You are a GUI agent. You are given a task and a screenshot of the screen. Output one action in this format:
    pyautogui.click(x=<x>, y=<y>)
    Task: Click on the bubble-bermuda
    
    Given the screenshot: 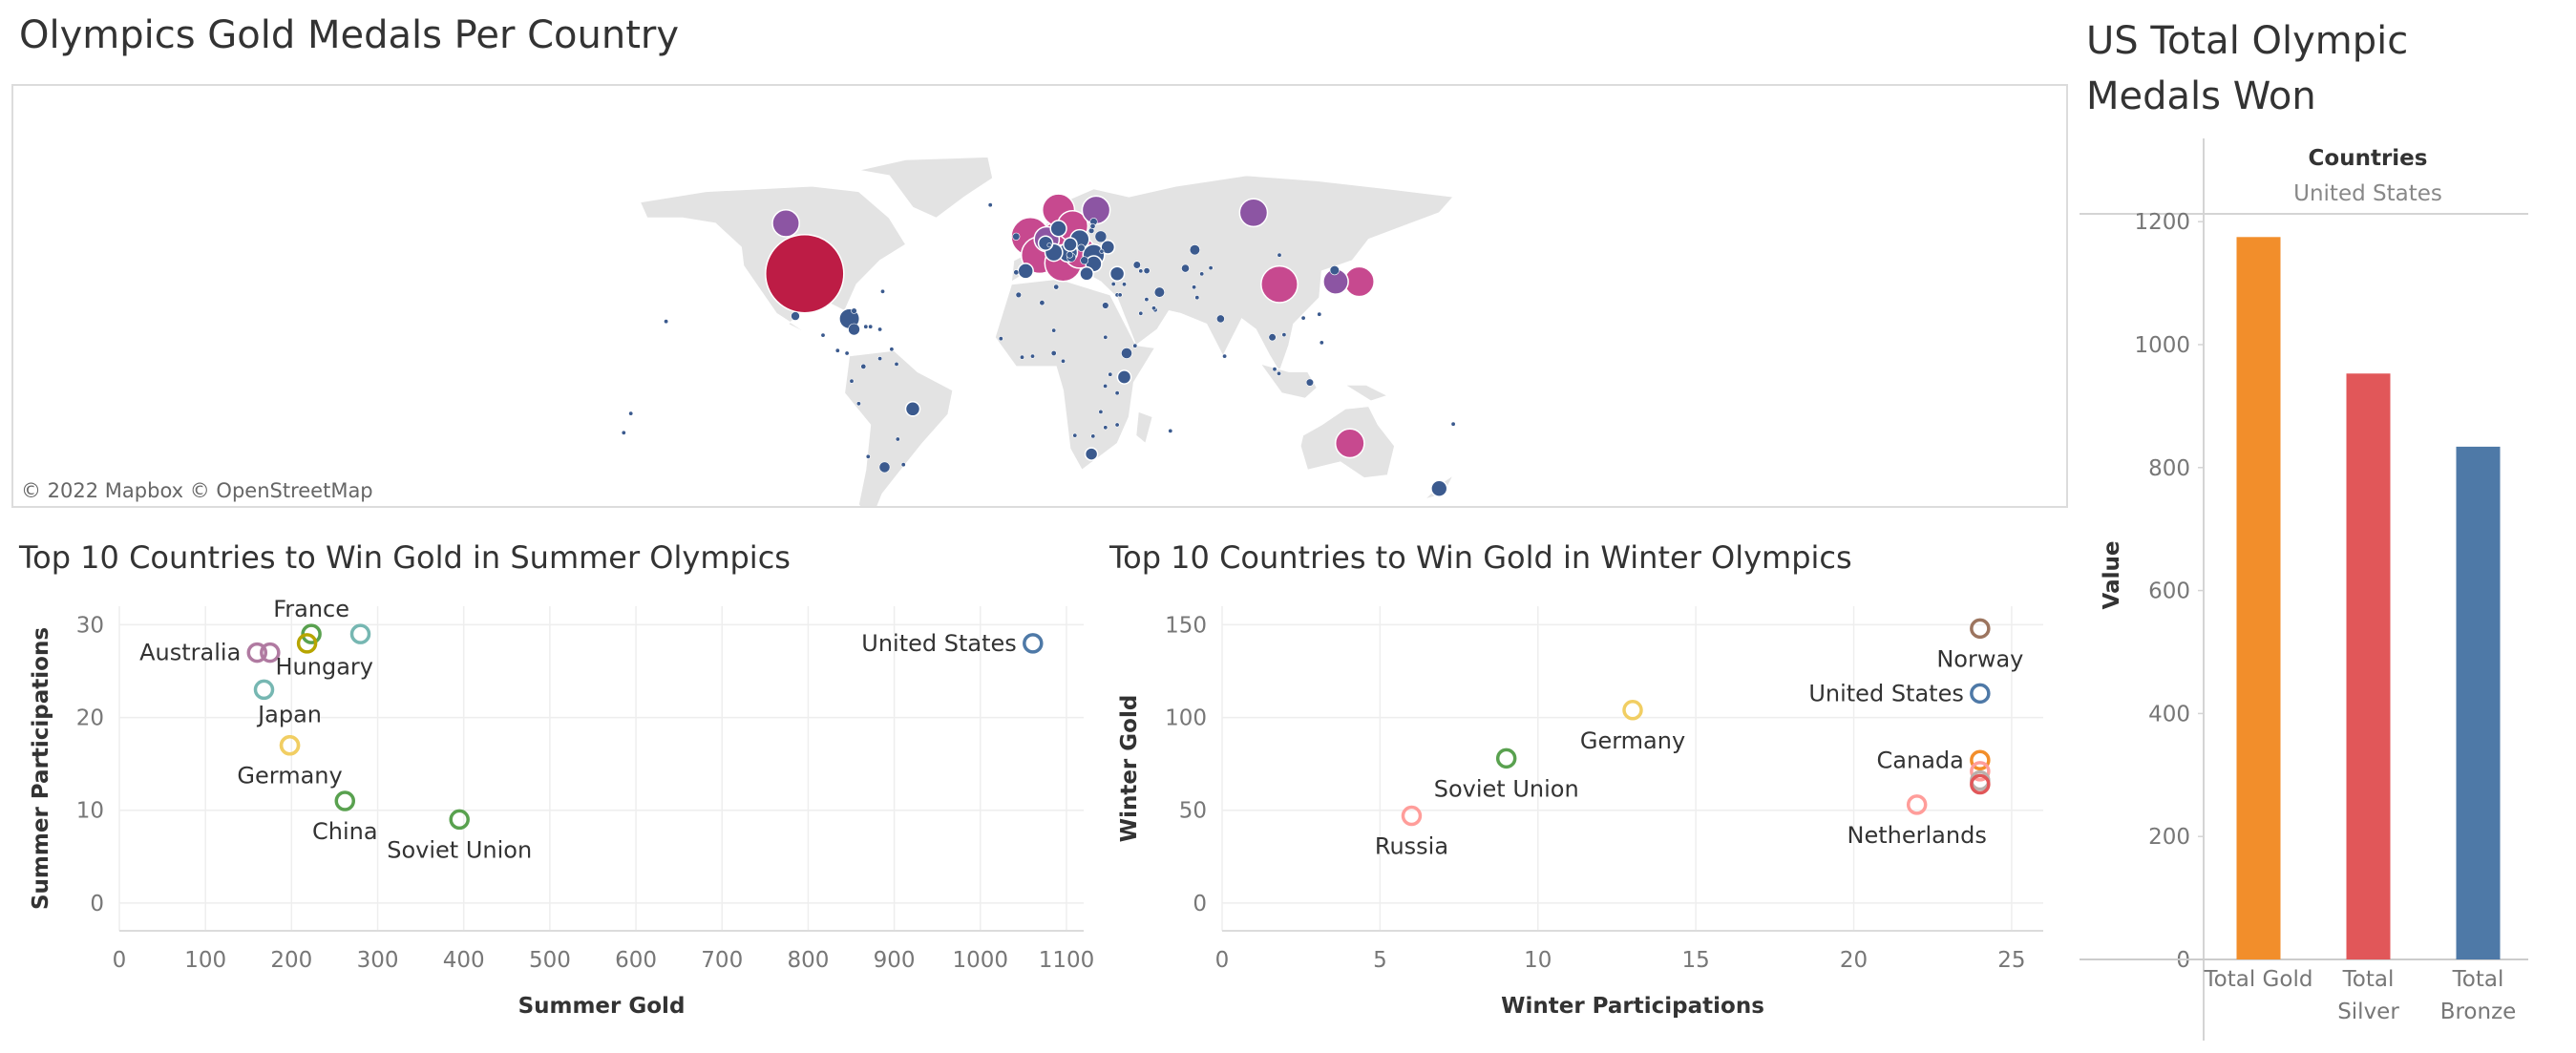 What is the action you would take?
    pyautogui.click(x=882, y=291)
    